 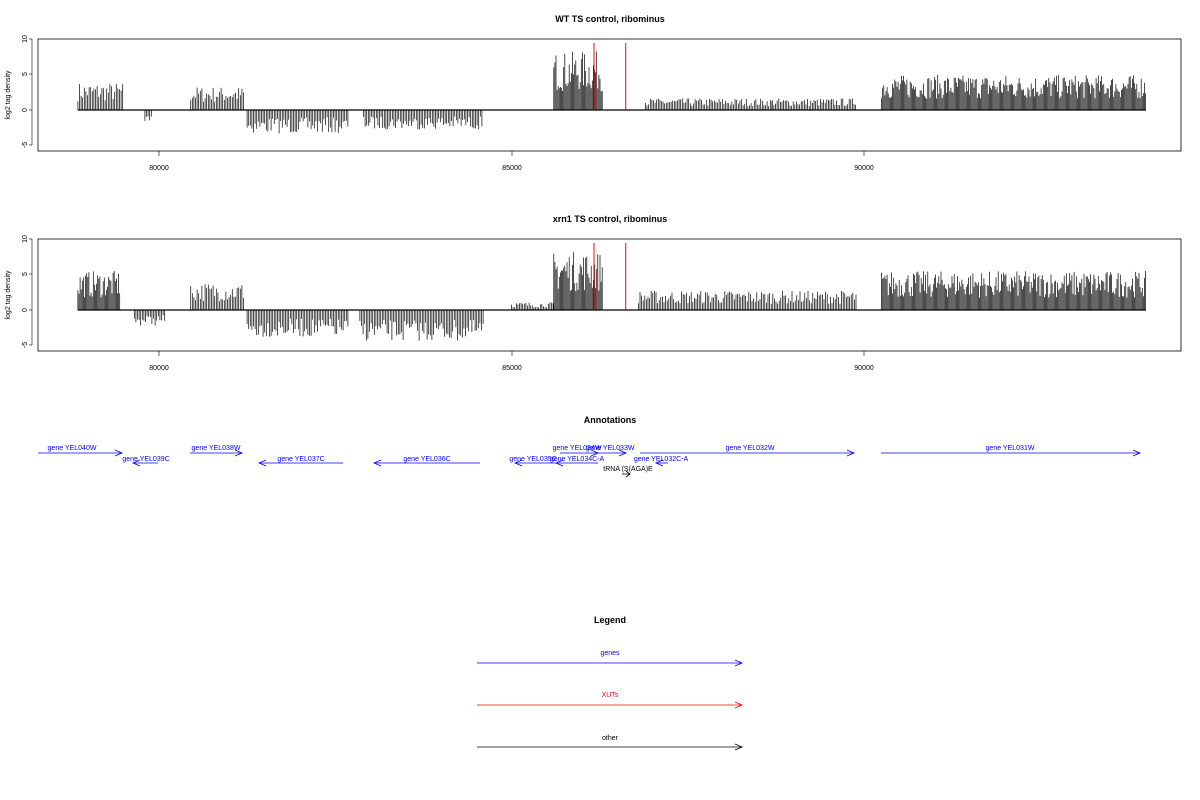 What do you see at coordinates (610, 219) in the screenshot?
I see `panel-title: xrn1 TS control, ribominus` at bounding box center [610, 219].